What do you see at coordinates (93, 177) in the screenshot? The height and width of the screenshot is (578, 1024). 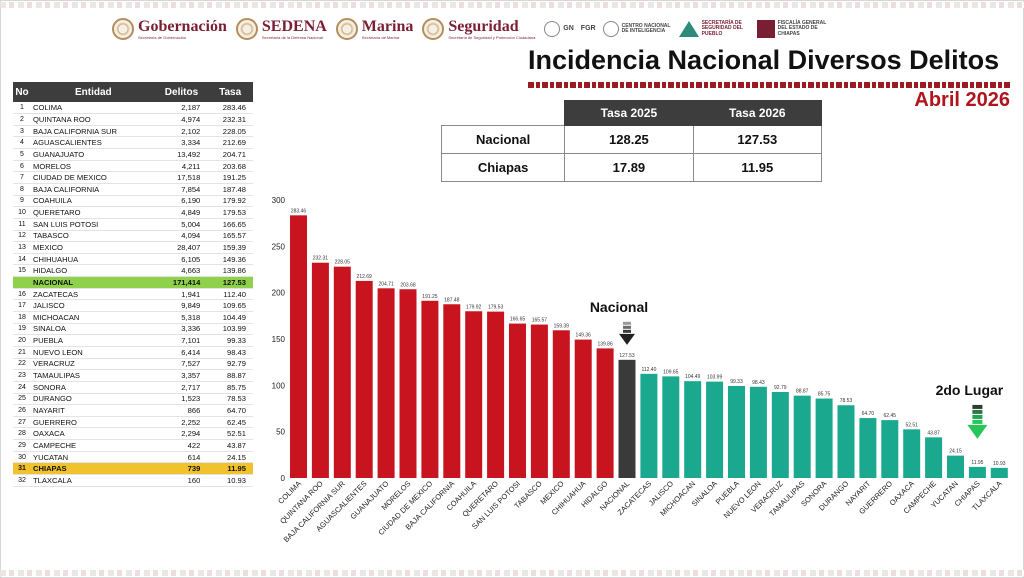 I see `entity-cell: CIUDAD DE MEXICO` at bounding box center [93, 177].